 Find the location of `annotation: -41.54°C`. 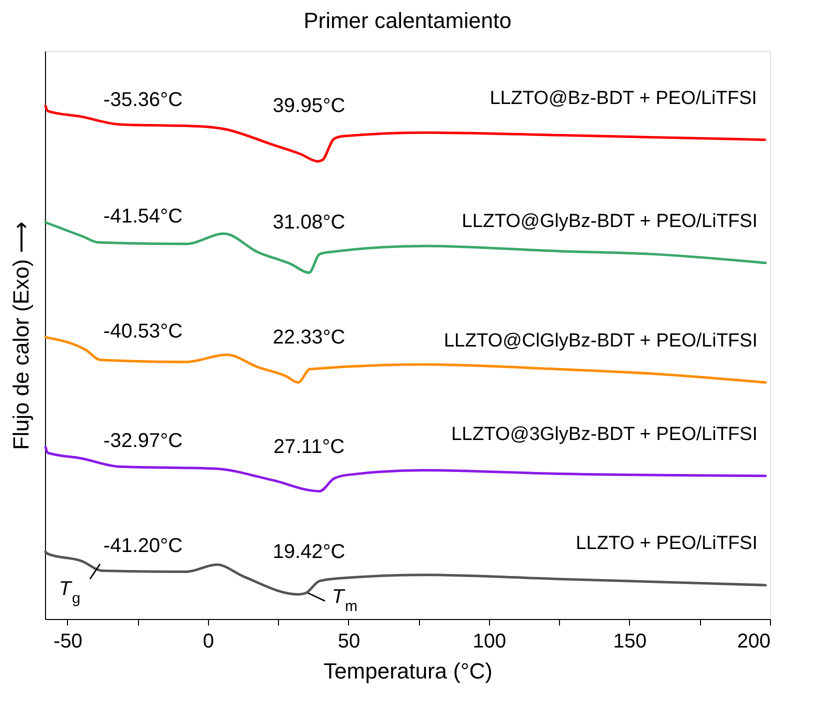

annotation: -41.54°C is located at coordinates (143, 216).